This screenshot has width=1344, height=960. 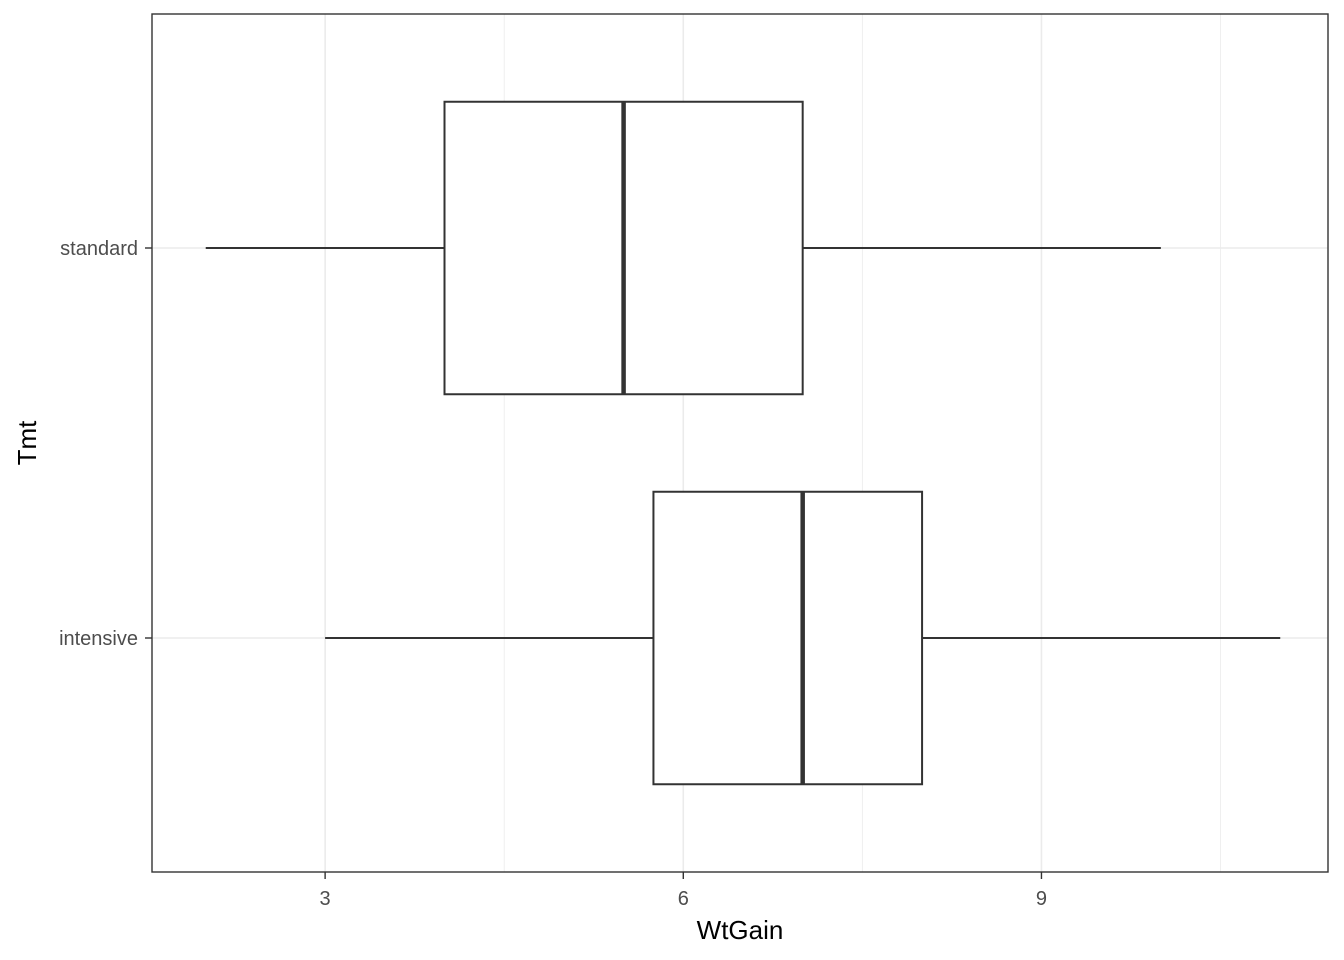 What do you see at coordinates (325, 899) in the screenshot?
I see `x-tick-label: 3` at bounding box center [325, 899].